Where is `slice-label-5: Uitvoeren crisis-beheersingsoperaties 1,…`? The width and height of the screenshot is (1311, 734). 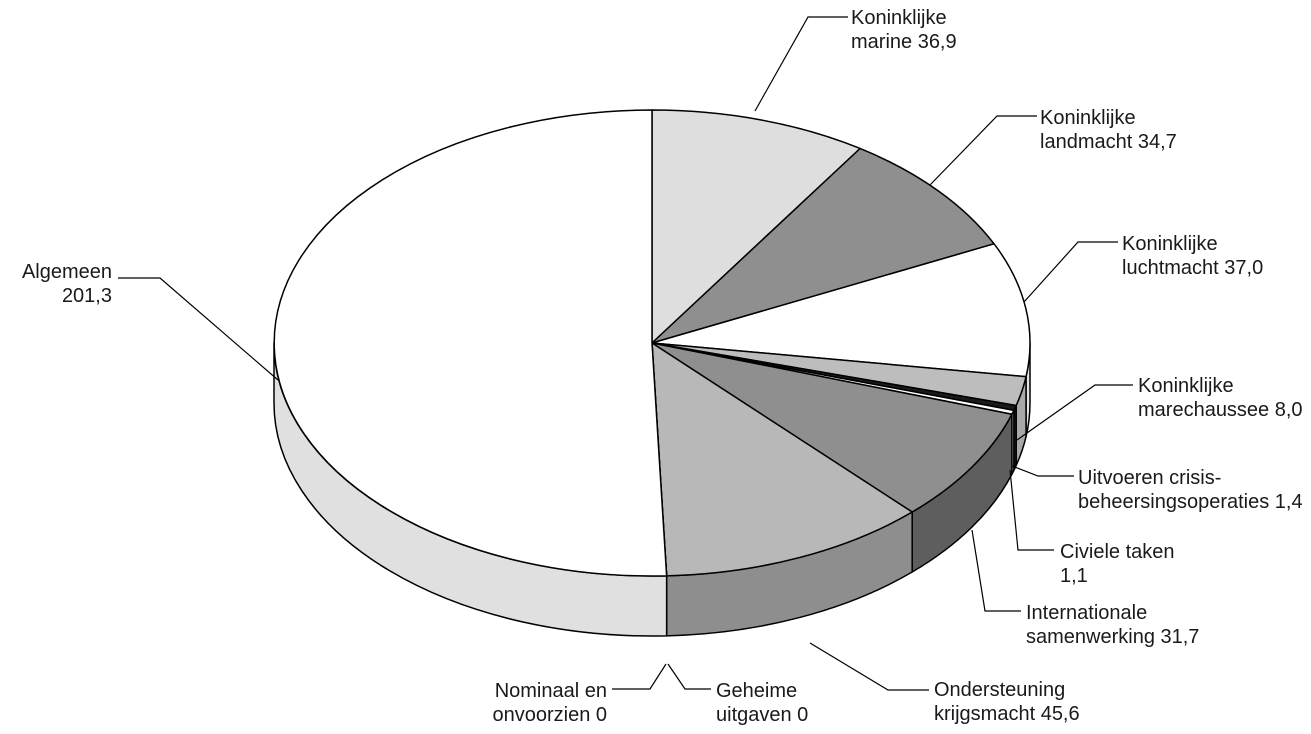 slice-label-5: Uitvoeren crisis-beheersingsoperaties 1,… is located at coordinates (1190, 490).